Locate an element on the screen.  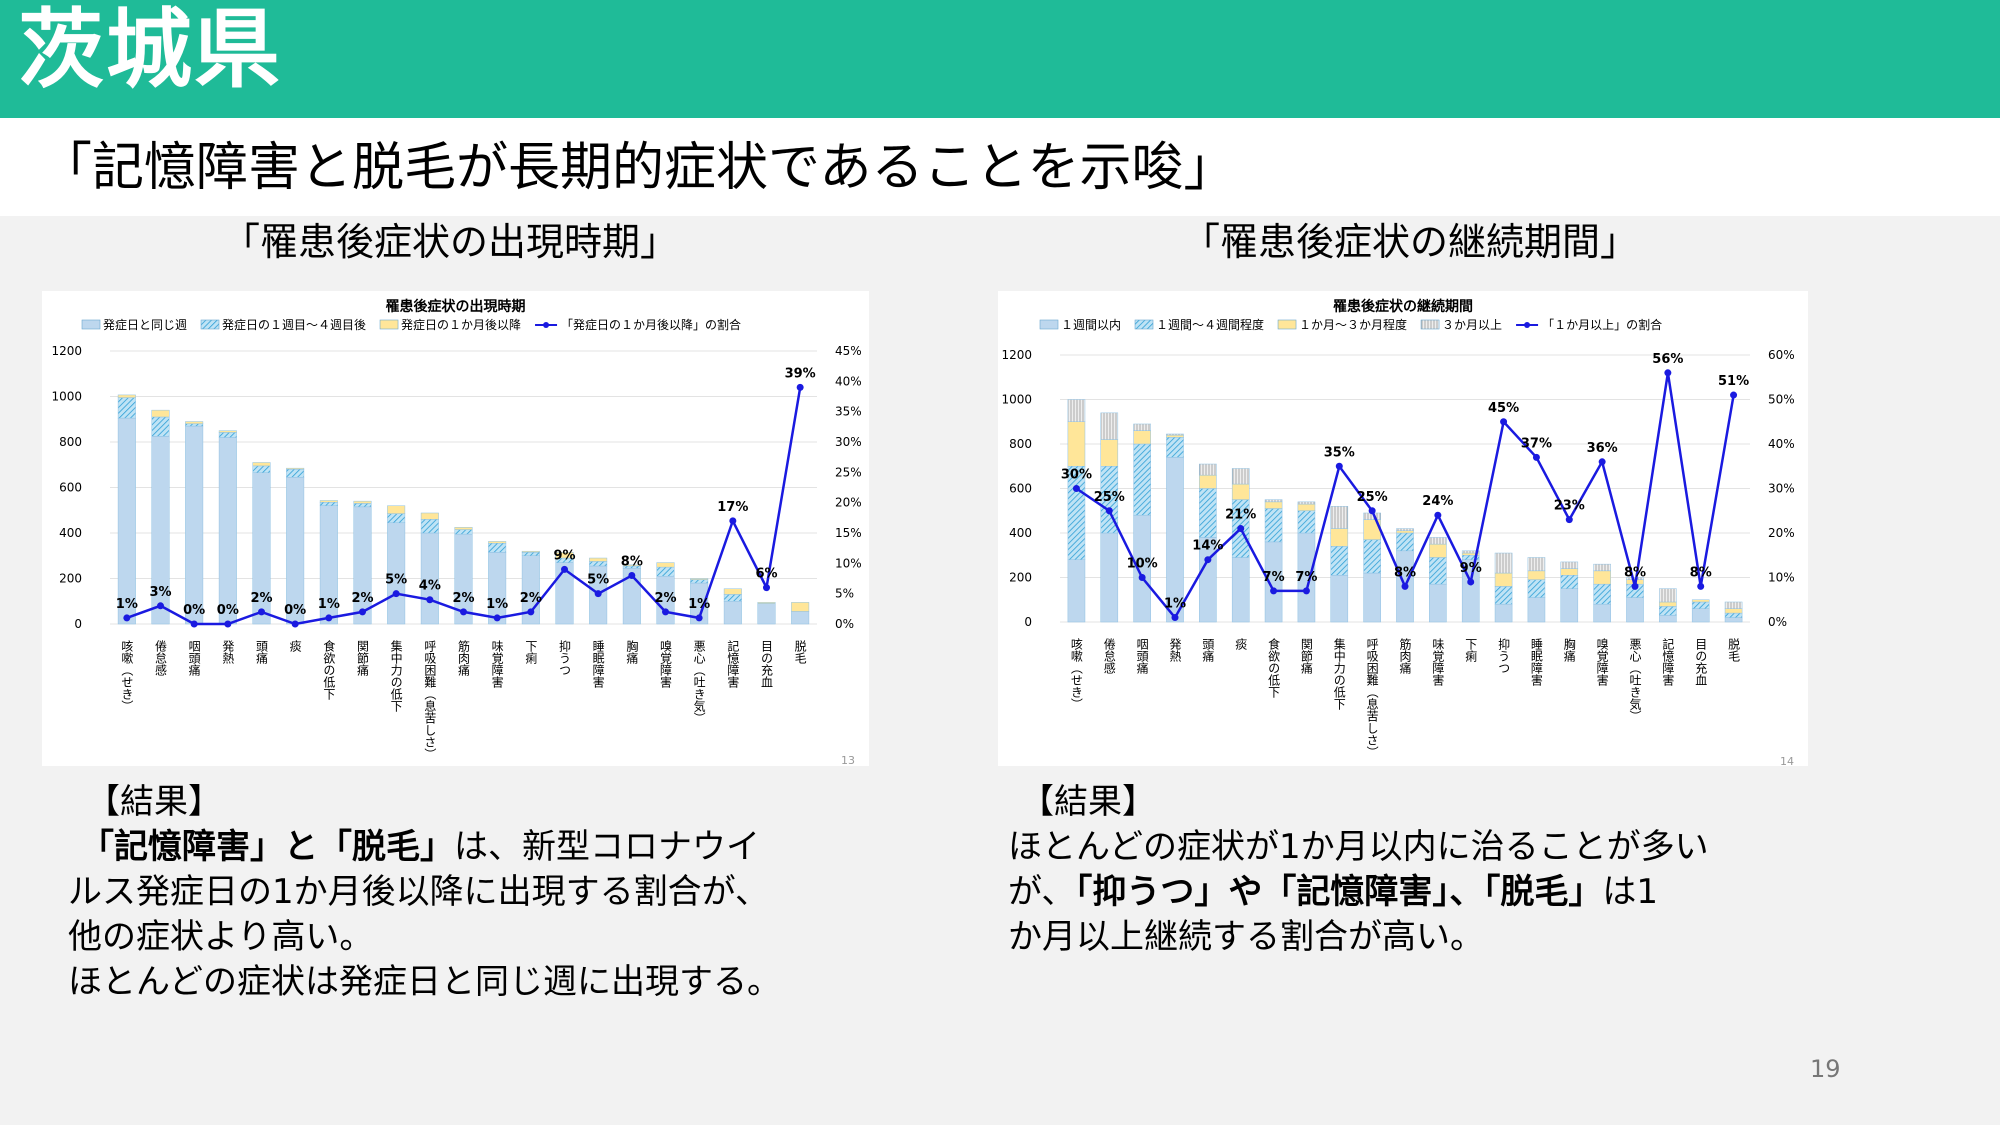
ratio-label: 14% is located at coordinates (1207, 546).